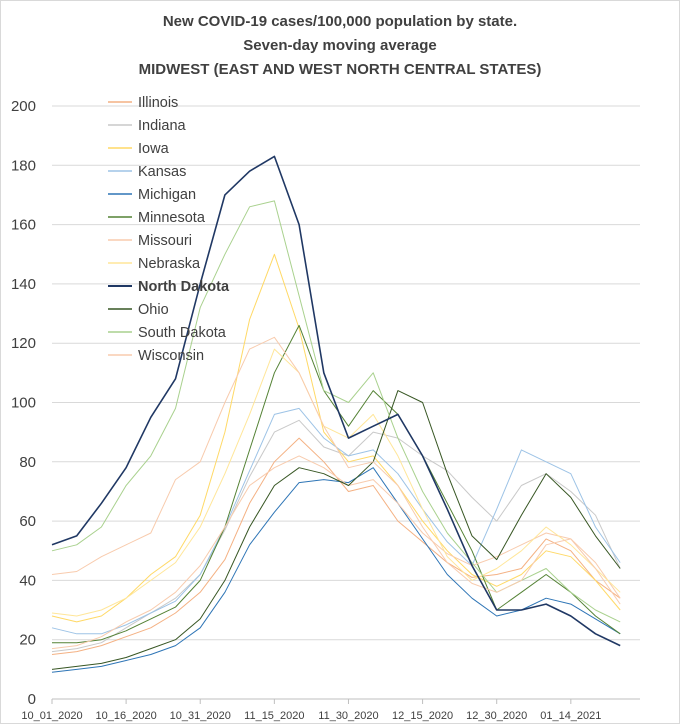  Describe the element at coordinates (126, 716) in the screenshot. I see `x-tick-label: 10_16_2020` at that location.